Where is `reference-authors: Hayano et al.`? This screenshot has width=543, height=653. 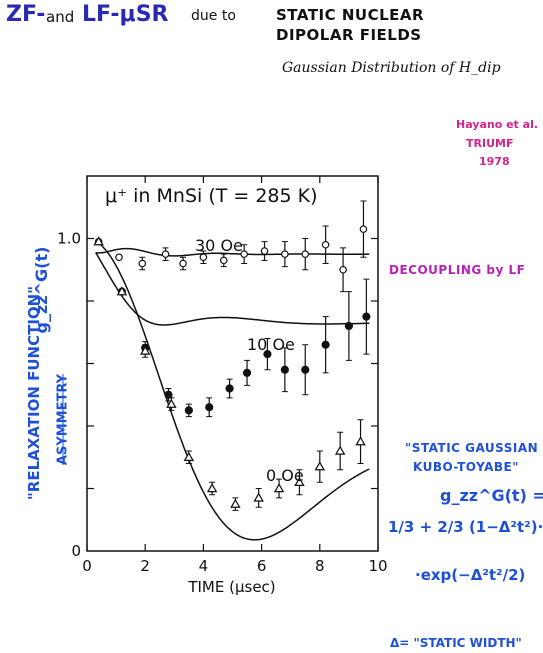
reference-authors: Hayano et al. is located at coordinates (497, 124).